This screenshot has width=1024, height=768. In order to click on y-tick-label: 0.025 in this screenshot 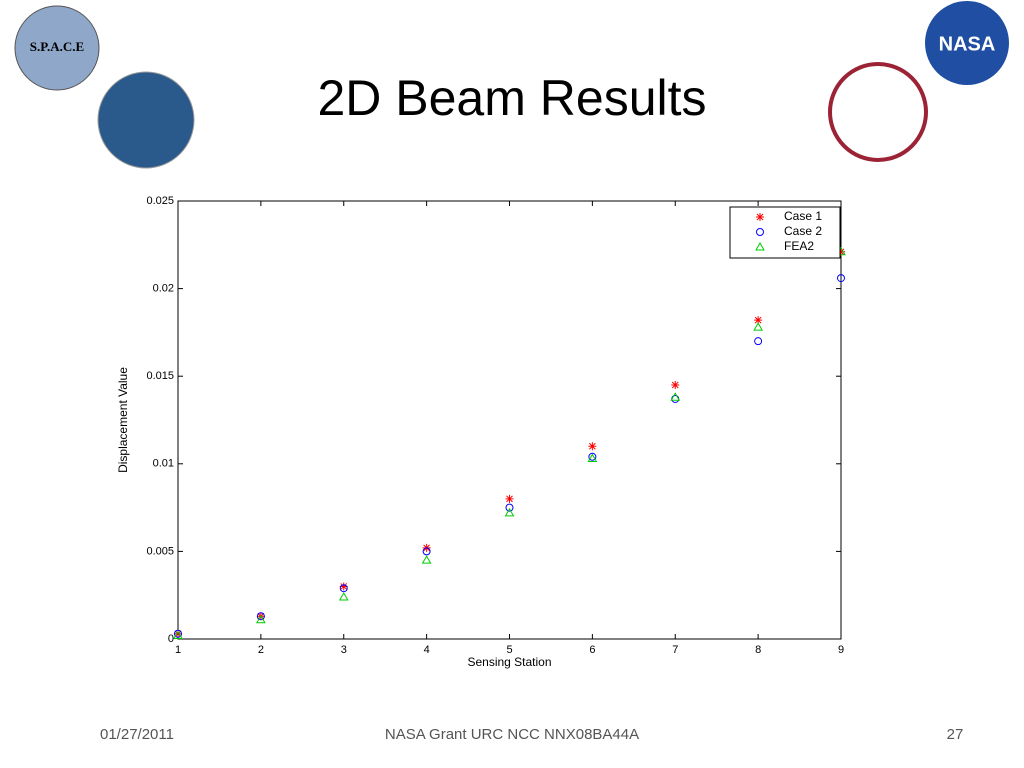, I will do `click(160, 201)`.